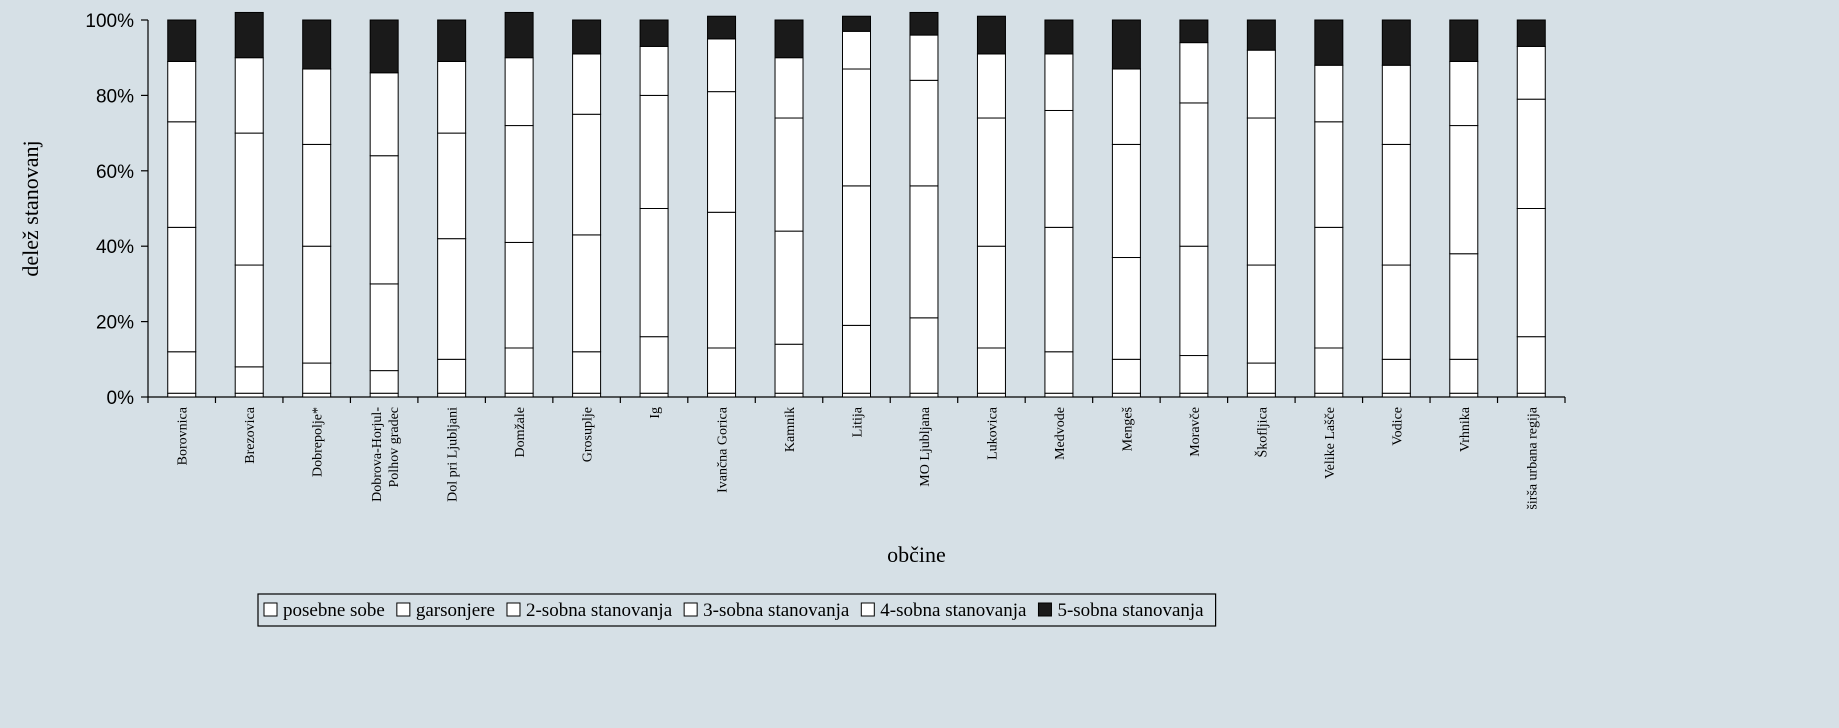 The height and width of the screenshot is (728, 1839). I want to click on y-tick-label: 80%, so click(115, 96).